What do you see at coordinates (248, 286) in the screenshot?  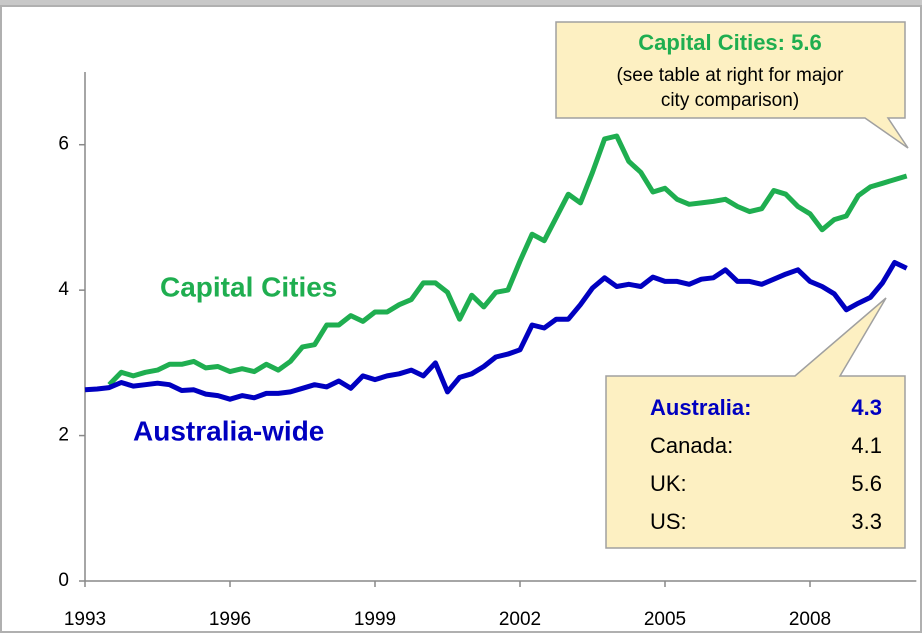 I see `series-label: Capital Cities` at bounding box center [248, 286].